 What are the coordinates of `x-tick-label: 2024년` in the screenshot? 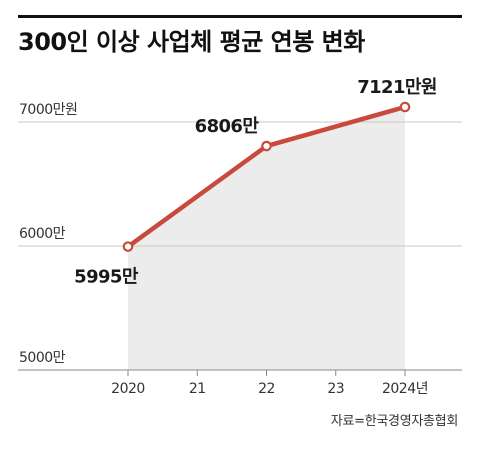 It's located at (405, 389).